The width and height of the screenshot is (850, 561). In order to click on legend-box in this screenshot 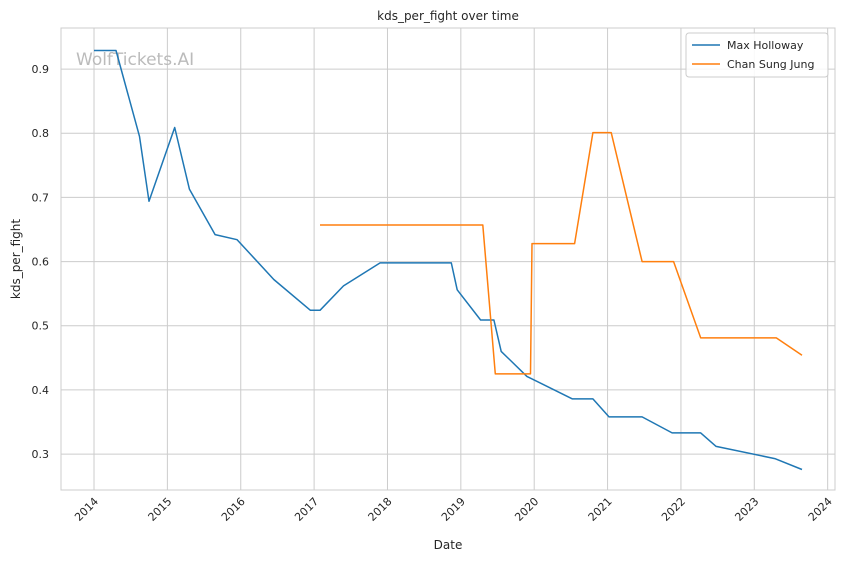, I will do `click(757, 55)`.